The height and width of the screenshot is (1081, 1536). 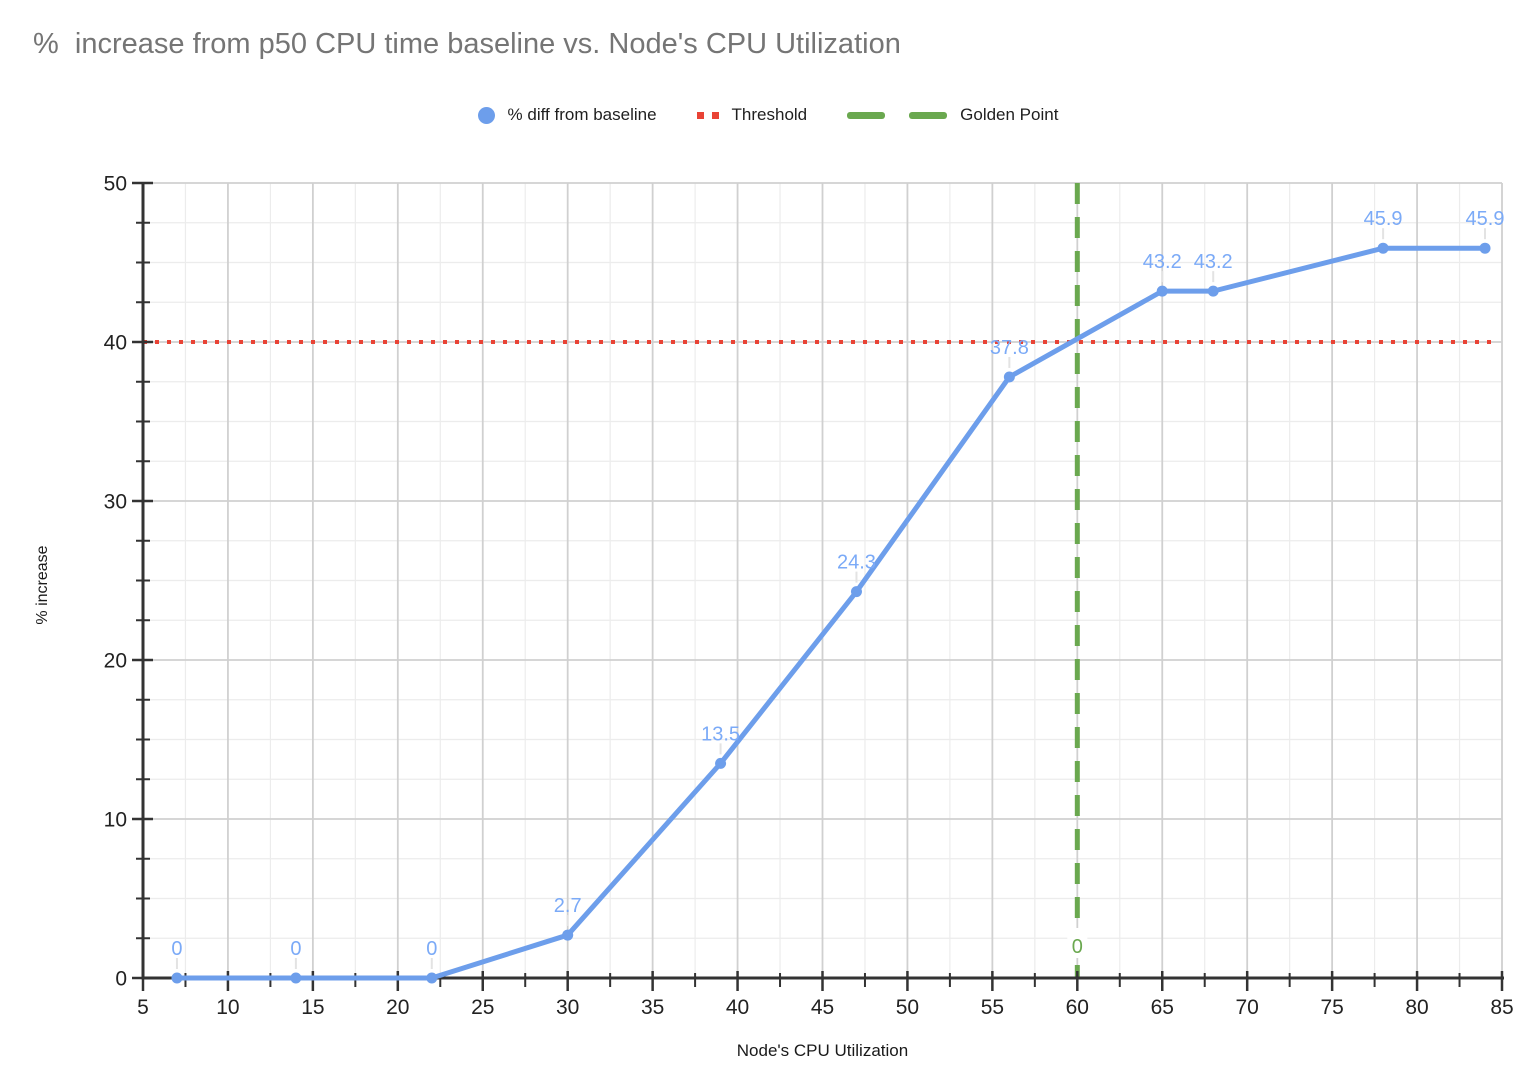 I want to click on x-axis-tick-label: 15, so click(x=312, y=1007).